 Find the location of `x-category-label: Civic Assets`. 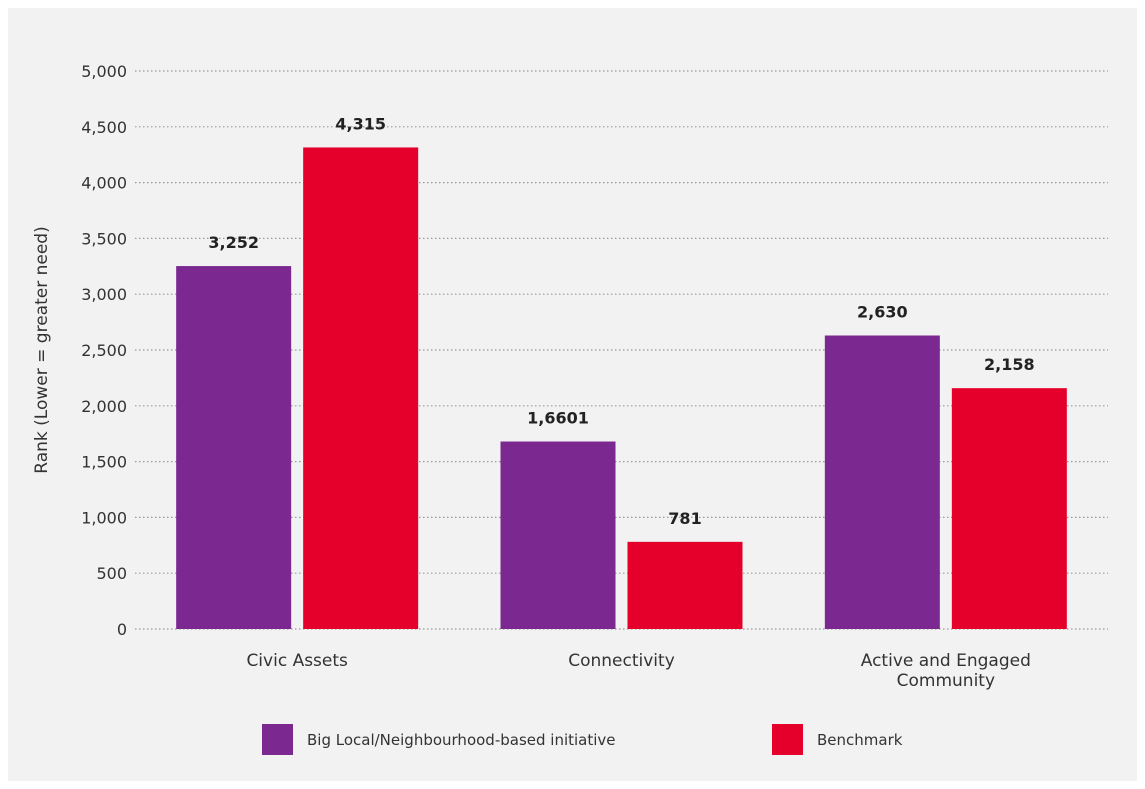

x-category-label: Civic Assets is located at coordinates (297, 661).